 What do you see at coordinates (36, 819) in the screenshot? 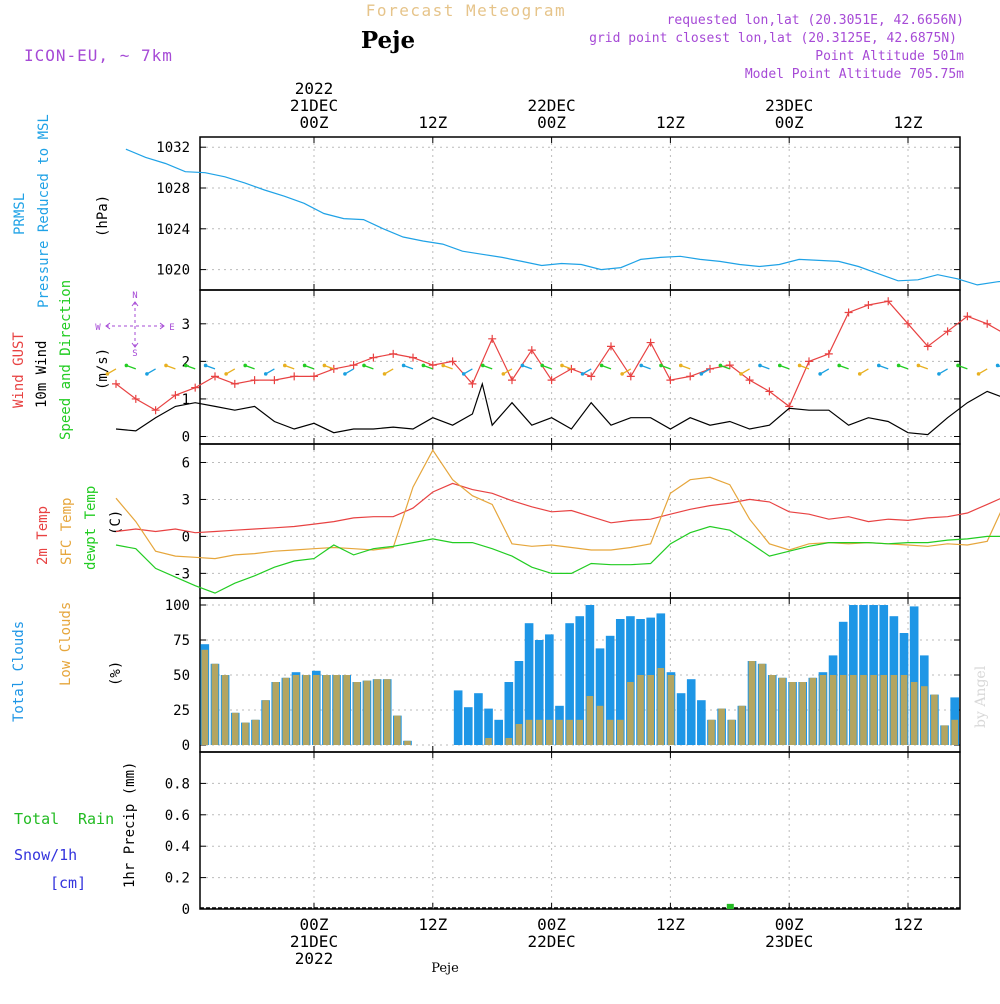
I see `total-label: Total` at bounding box center [36, 819].